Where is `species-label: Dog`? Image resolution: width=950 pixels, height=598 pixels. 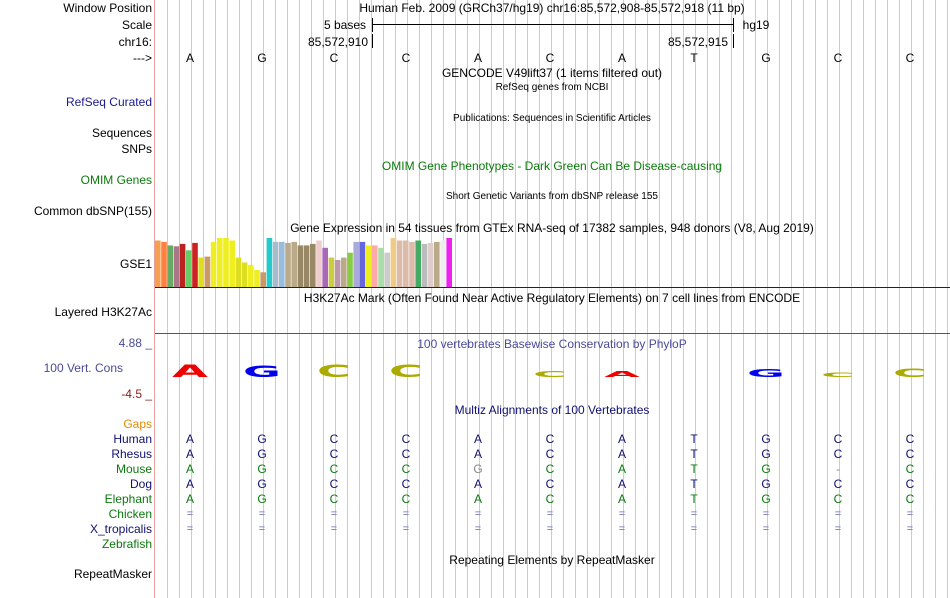 species-label: Dog is located at coordinates (140, 484).